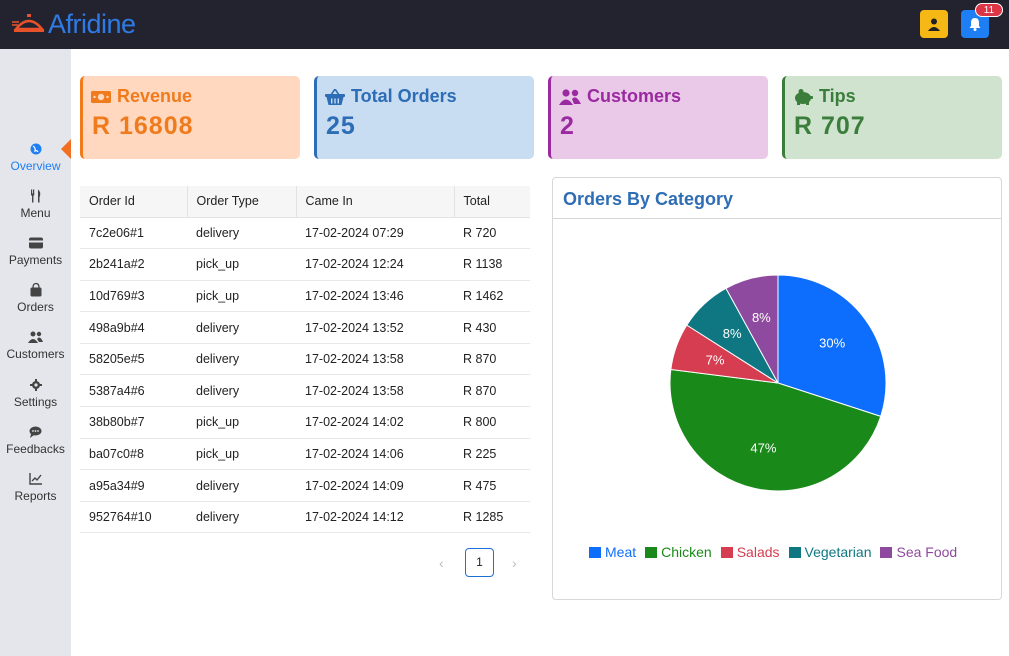  I want to click on pie-slice-label: 7%, so click(715, 359).